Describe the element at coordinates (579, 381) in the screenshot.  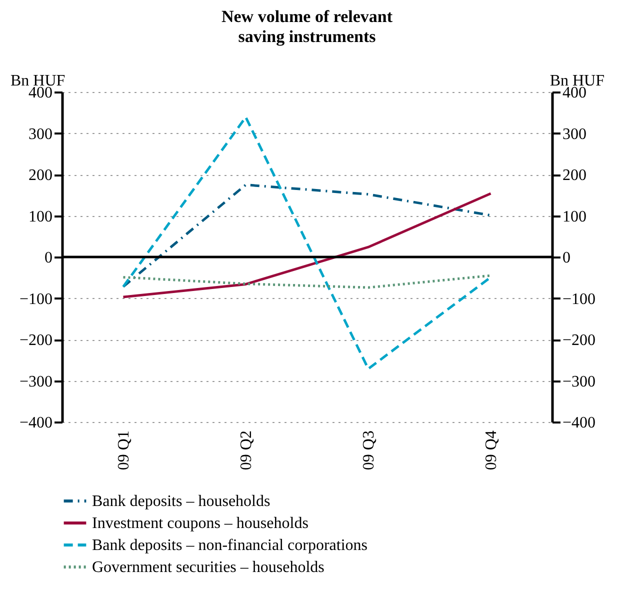
I see `y2-tick-label: −300` at that location.